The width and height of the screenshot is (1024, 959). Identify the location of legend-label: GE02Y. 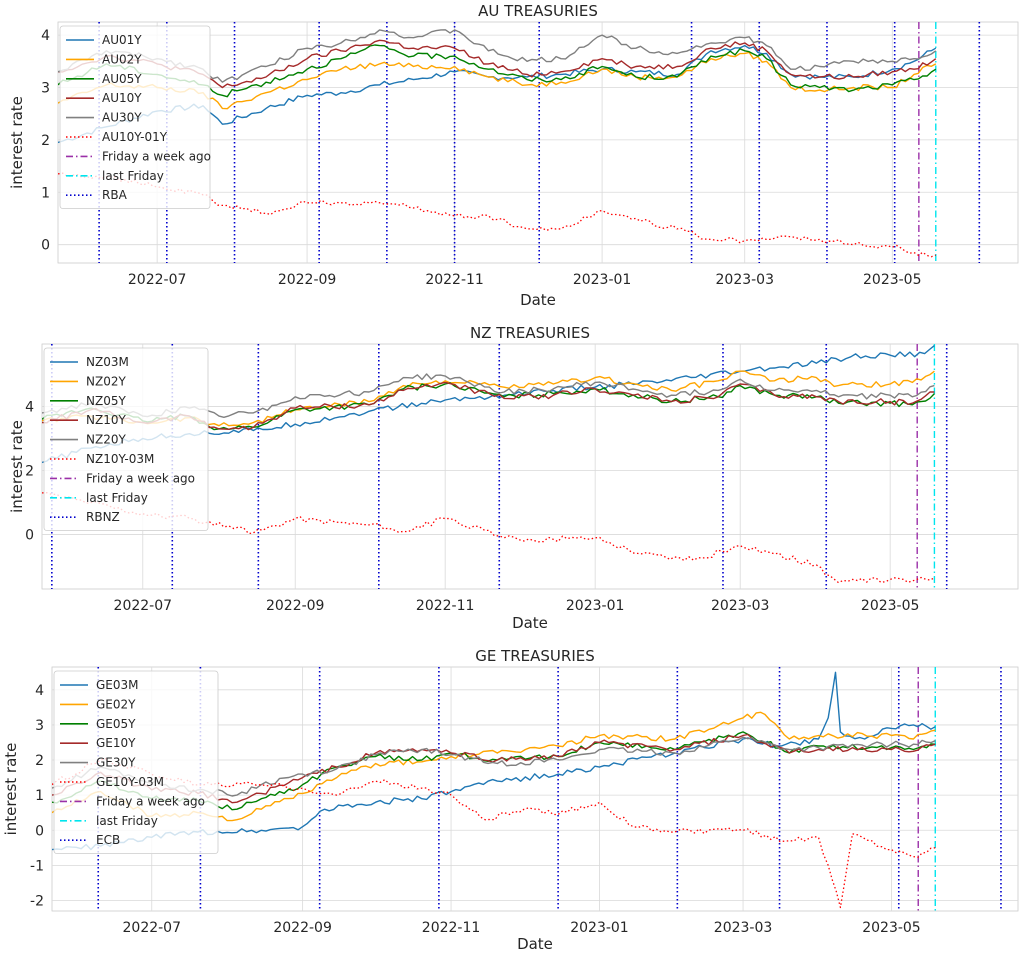
(116, 704).